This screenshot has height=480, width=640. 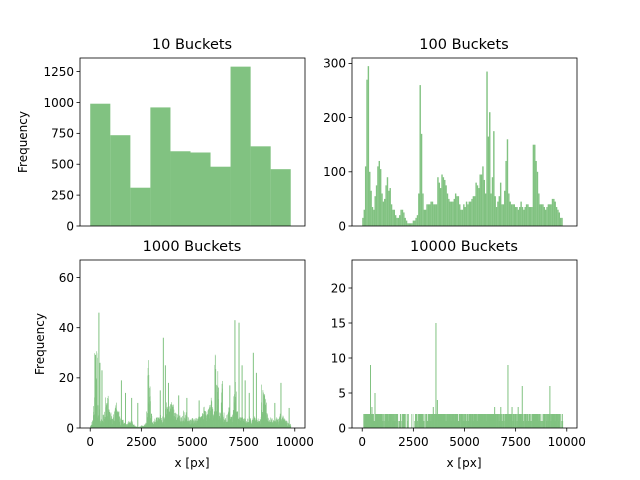 I want to click on y-tick-label: 300, so click(x=334, y=64).